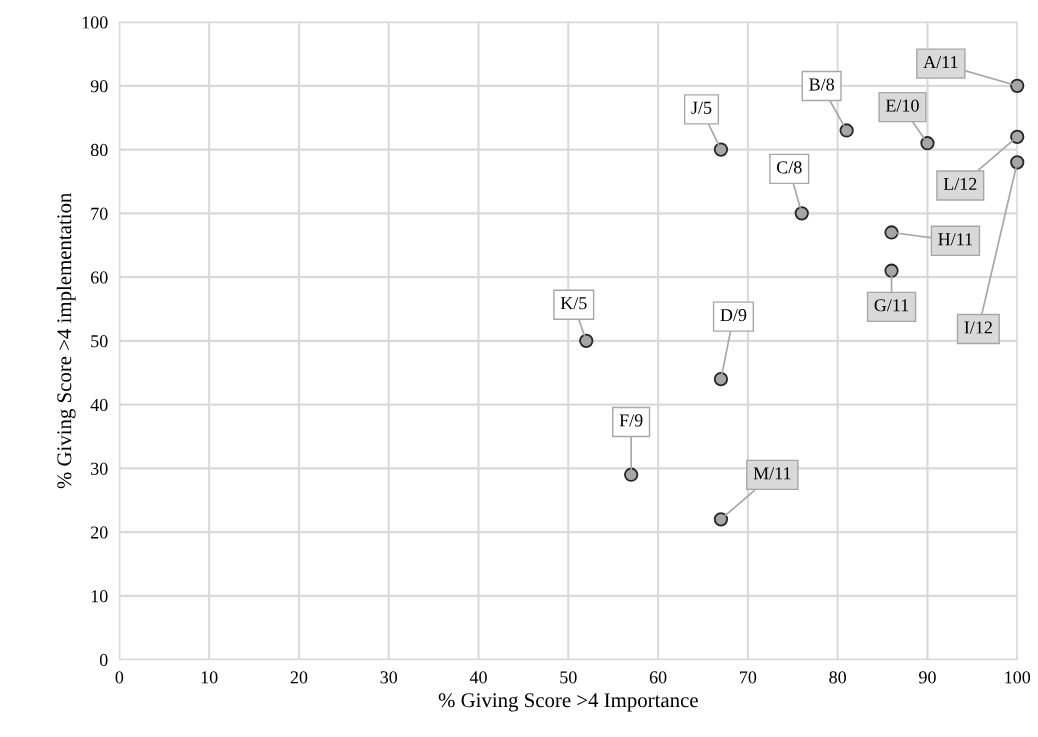 The image size is (1038, 737). What do you see at coordinates (99, 405) in the screenshot?
I see `y-tick-label: 40` at bounding box center [99, 405].